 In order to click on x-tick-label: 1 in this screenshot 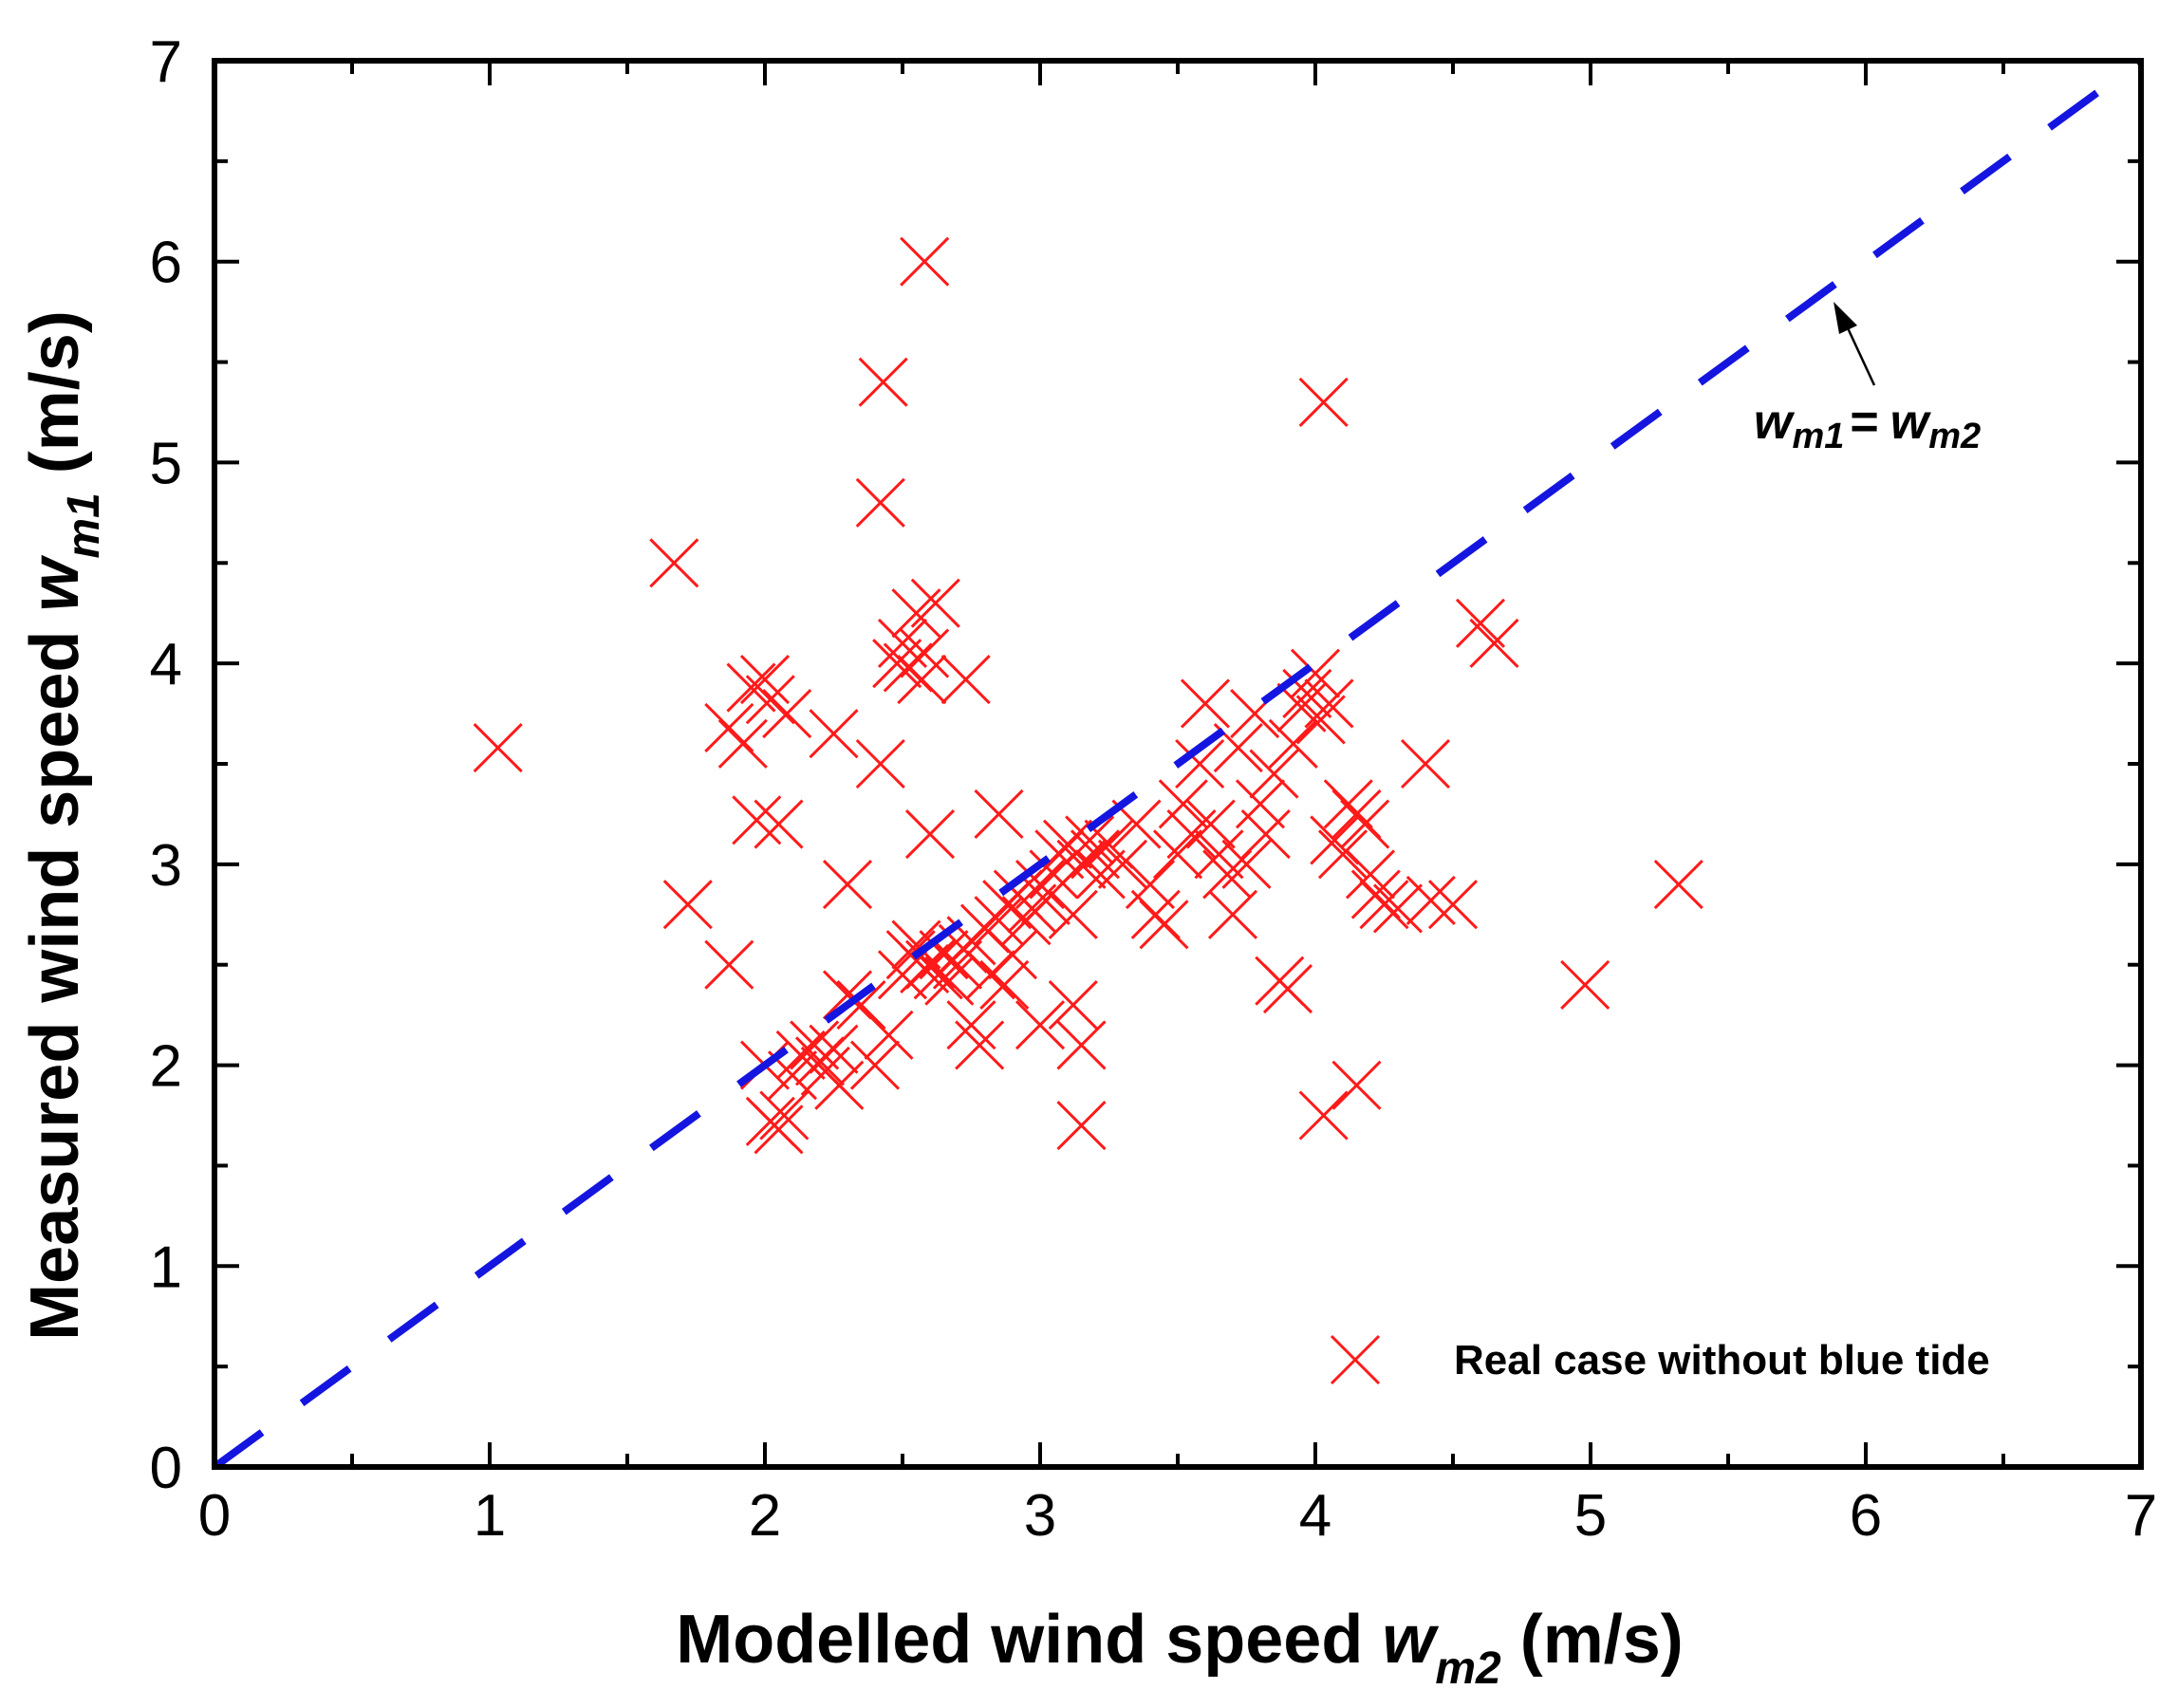, I will do `click(490, 1516)`.